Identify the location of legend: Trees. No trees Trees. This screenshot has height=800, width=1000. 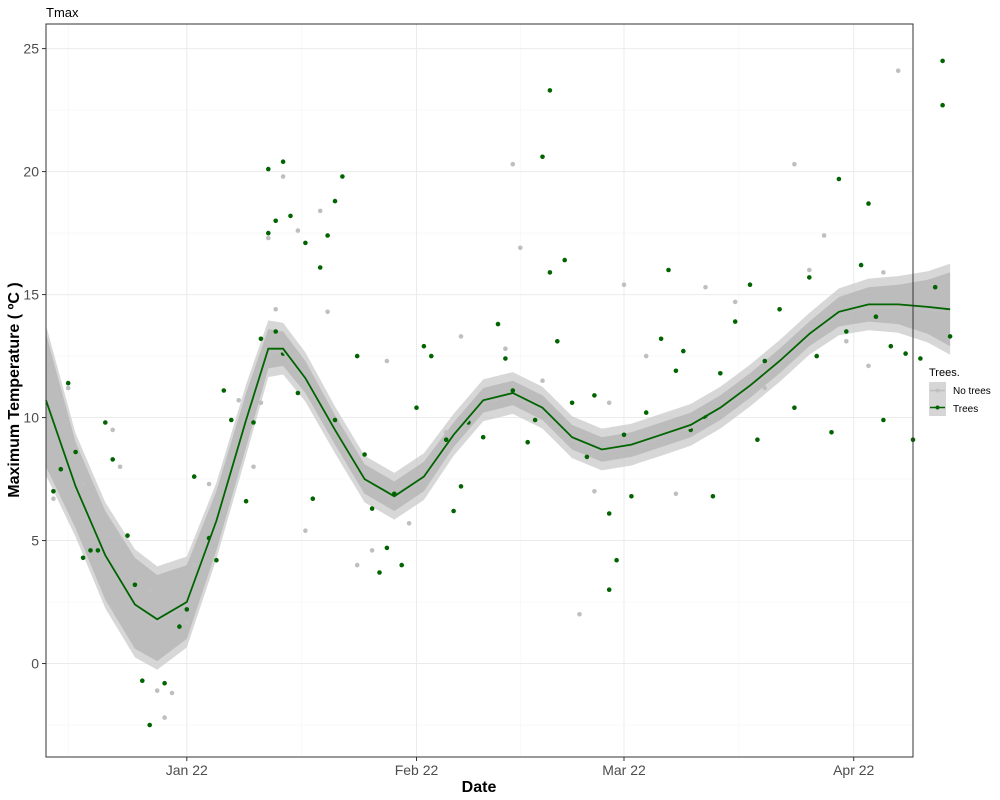
(960, 391).